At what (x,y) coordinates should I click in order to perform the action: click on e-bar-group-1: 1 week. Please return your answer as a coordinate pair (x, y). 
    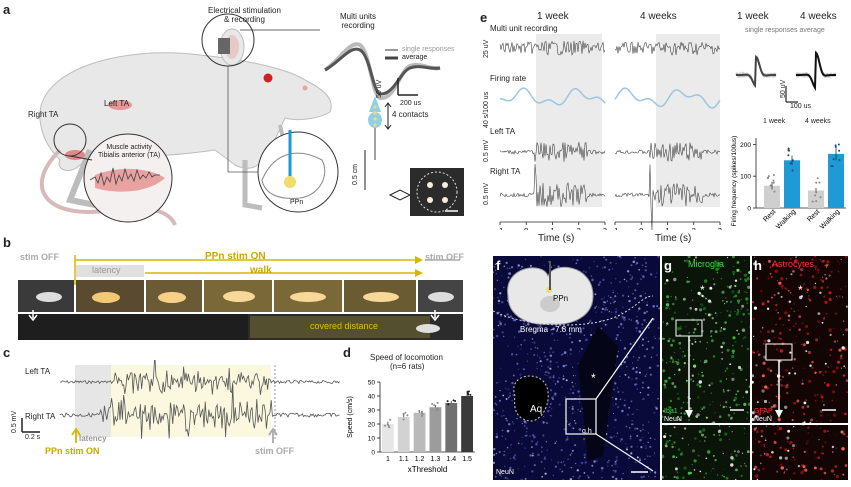
    Looking at the image, I should click on (774, 121).